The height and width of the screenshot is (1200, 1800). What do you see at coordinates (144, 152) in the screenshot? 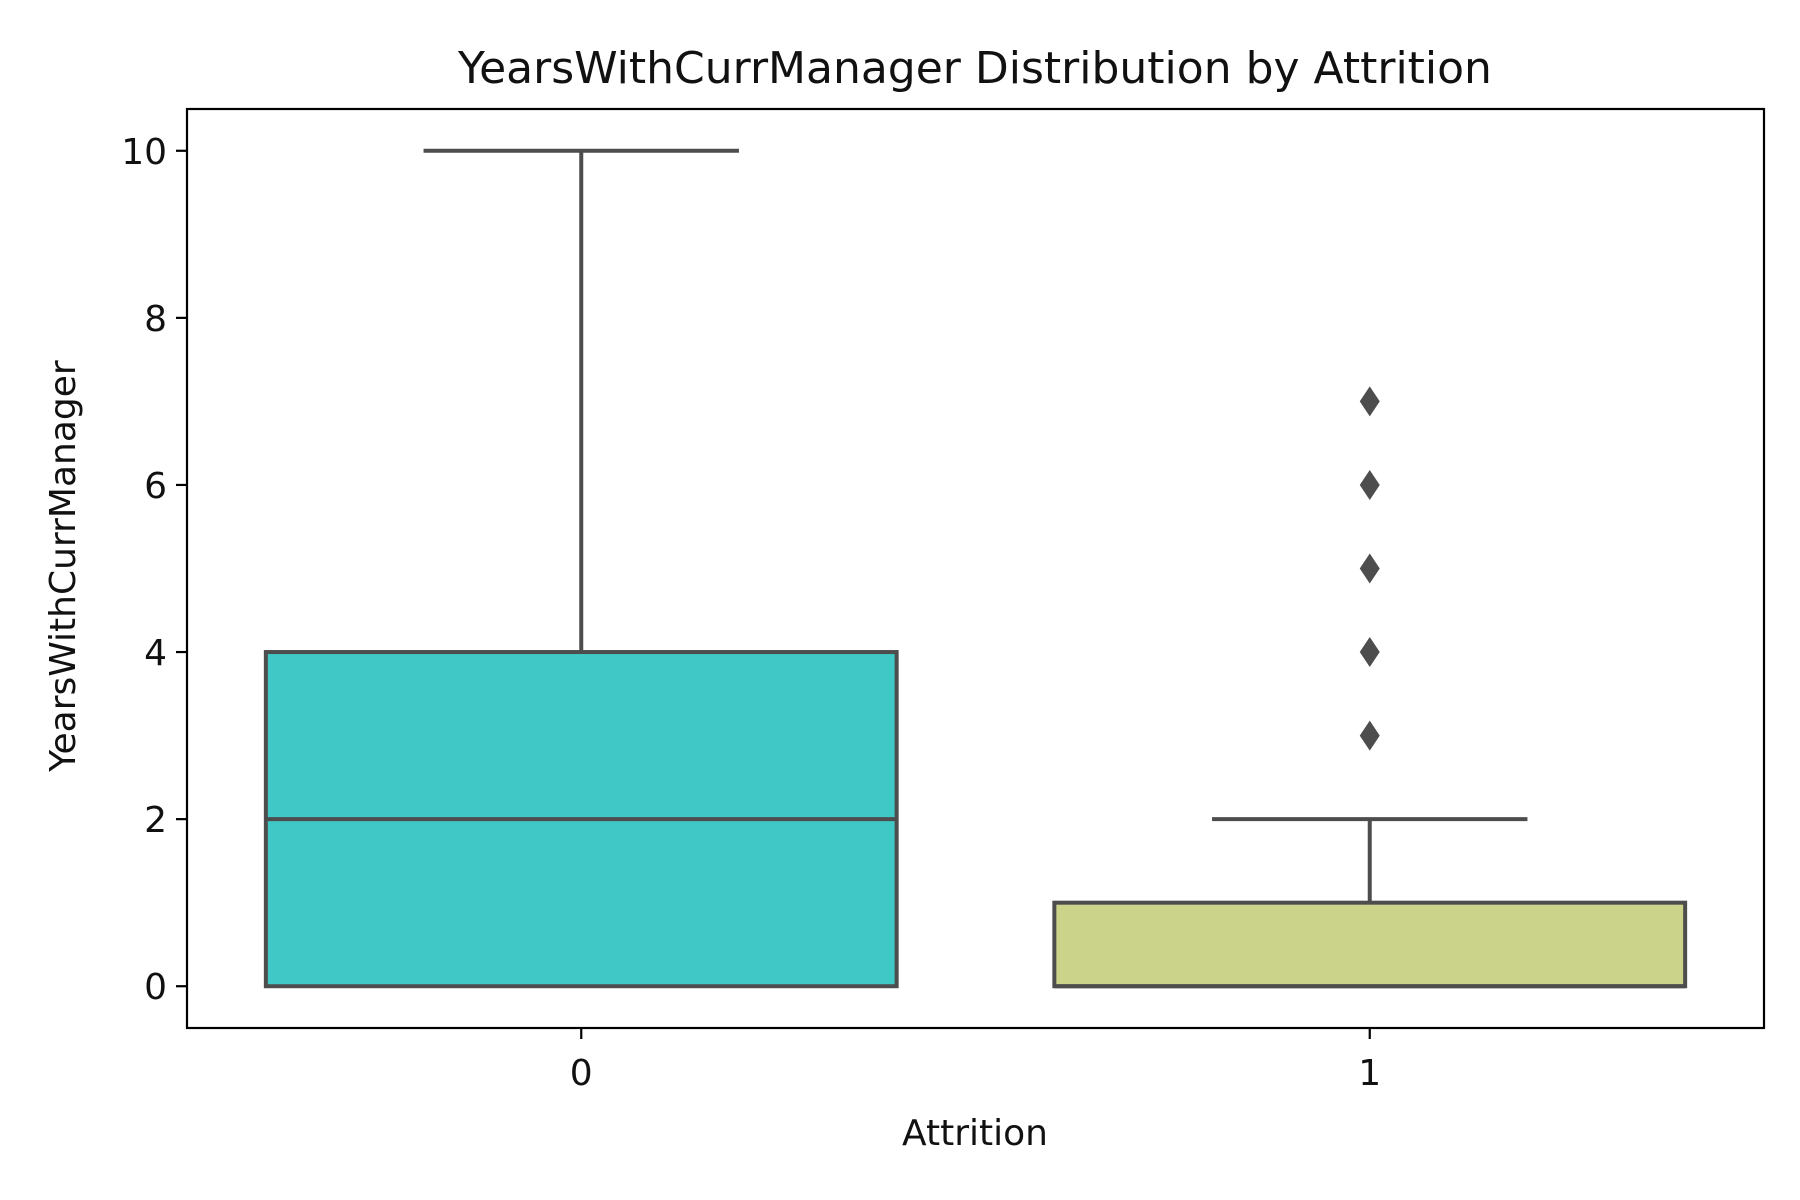
I see `y-tick-label: 10` at bounding box center [144, 152].